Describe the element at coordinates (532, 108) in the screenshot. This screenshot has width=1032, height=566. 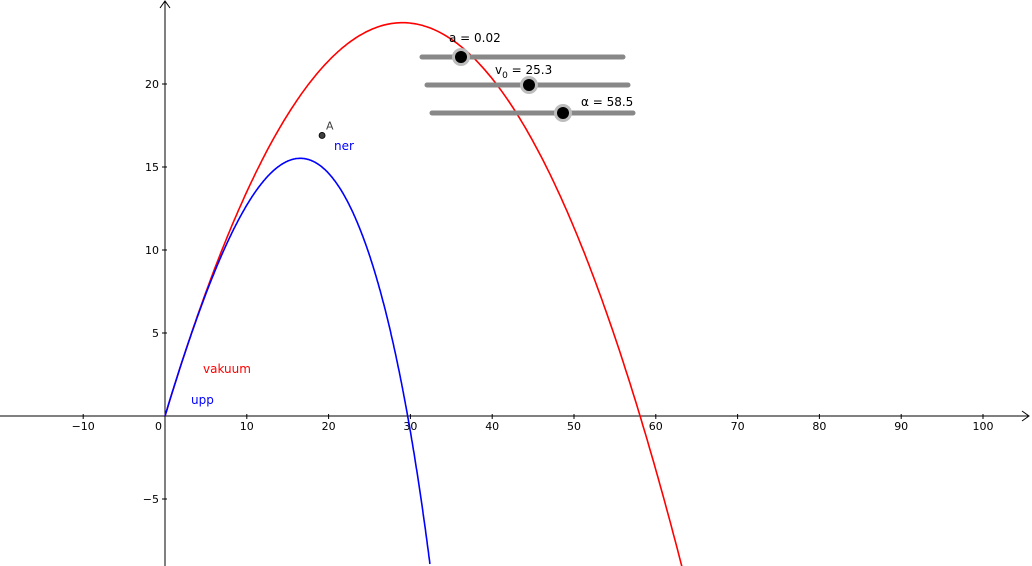
I see `slider-alpha: α = 58.5` at that location.